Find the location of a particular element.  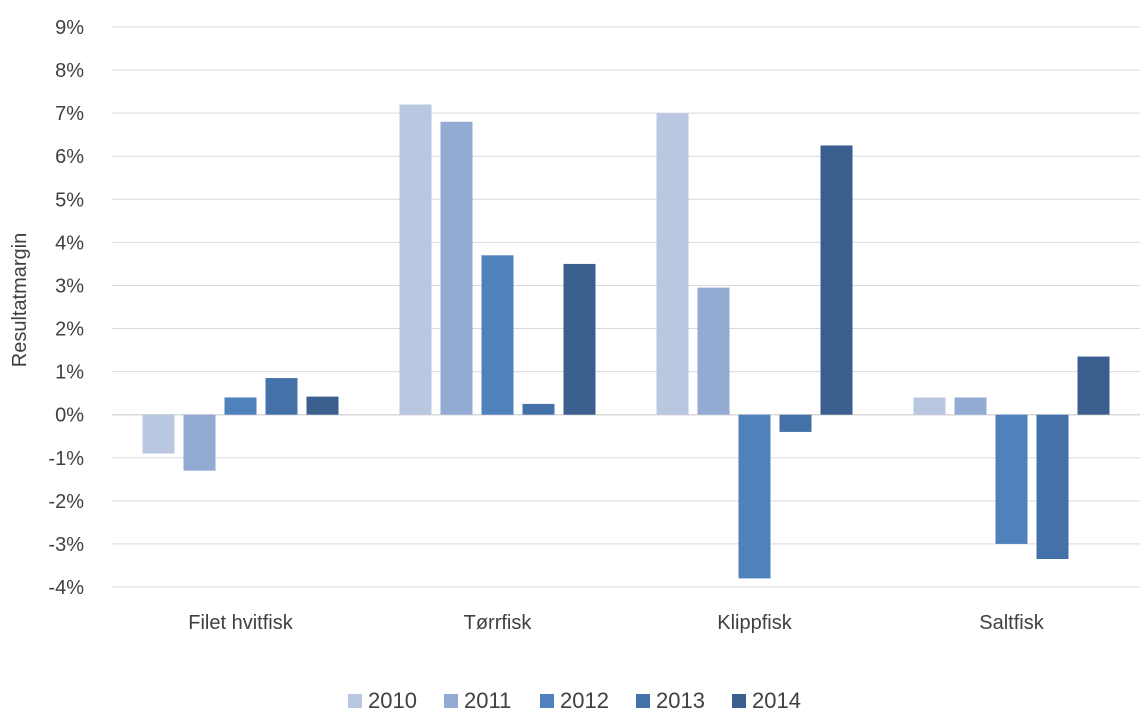

y-tick-label: 8% is located at coordinates (69, 71).